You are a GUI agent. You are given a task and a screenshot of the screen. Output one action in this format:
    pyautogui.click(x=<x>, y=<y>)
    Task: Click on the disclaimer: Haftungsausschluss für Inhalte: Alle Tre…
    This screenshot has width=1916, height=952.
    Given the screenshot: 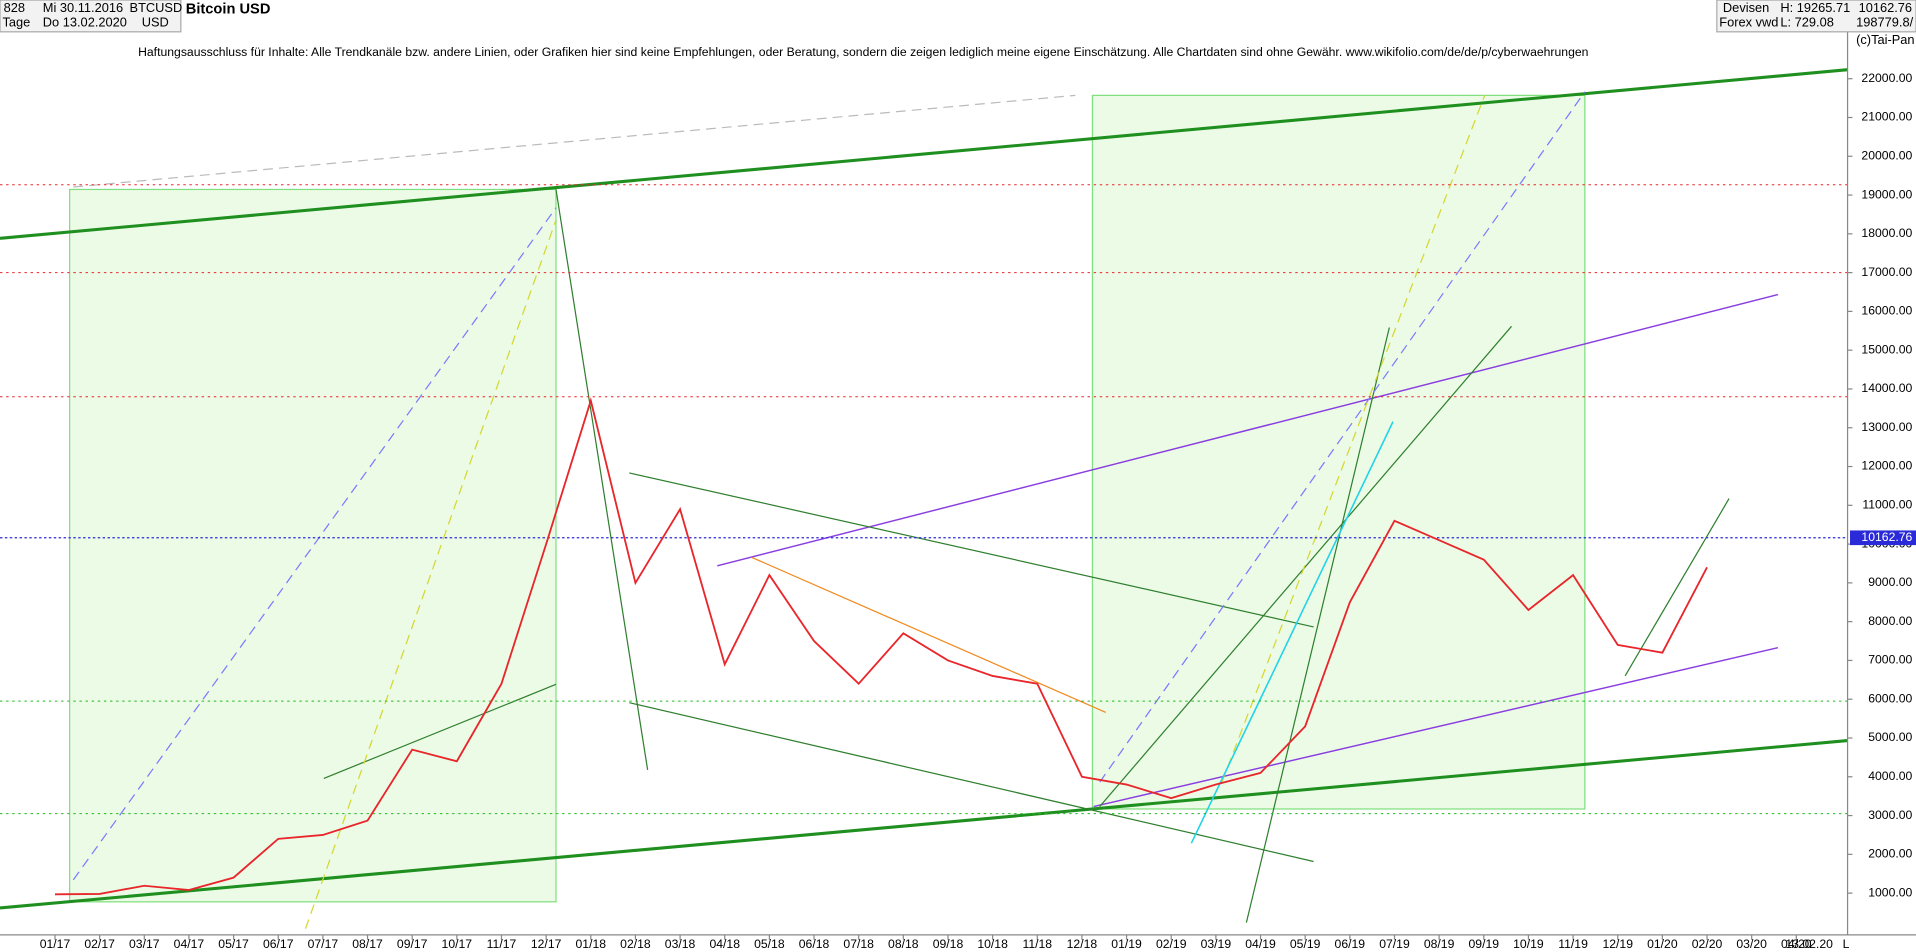 What is the action you would take?
    pyautogui.click(x=863, y=52)
    